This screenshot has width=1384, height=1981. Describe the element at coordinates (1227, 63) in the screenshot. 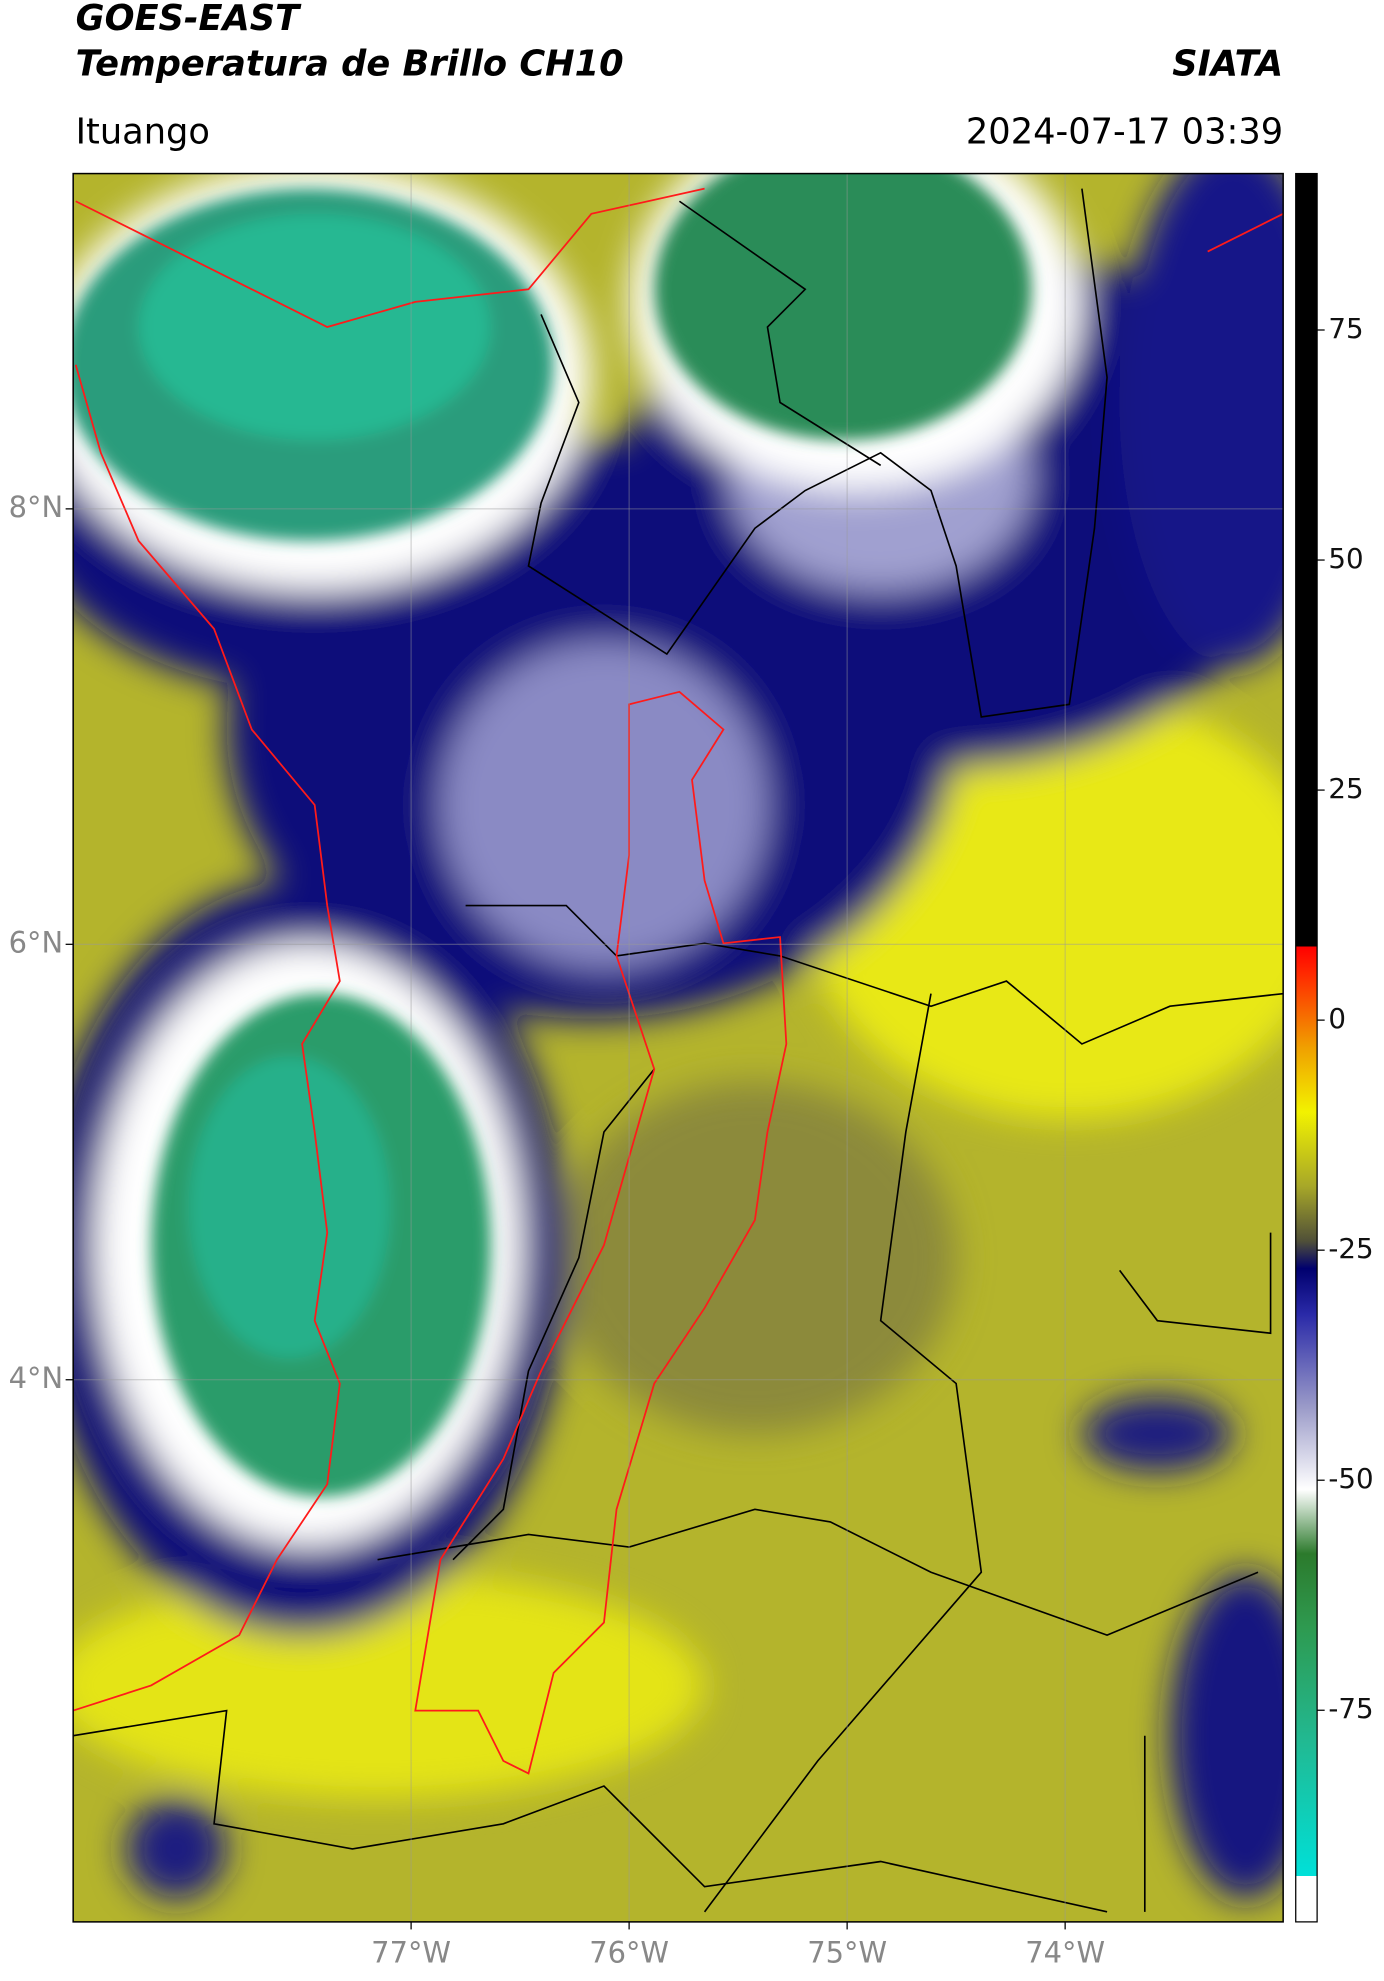

I see `source: SIATA` at that location.